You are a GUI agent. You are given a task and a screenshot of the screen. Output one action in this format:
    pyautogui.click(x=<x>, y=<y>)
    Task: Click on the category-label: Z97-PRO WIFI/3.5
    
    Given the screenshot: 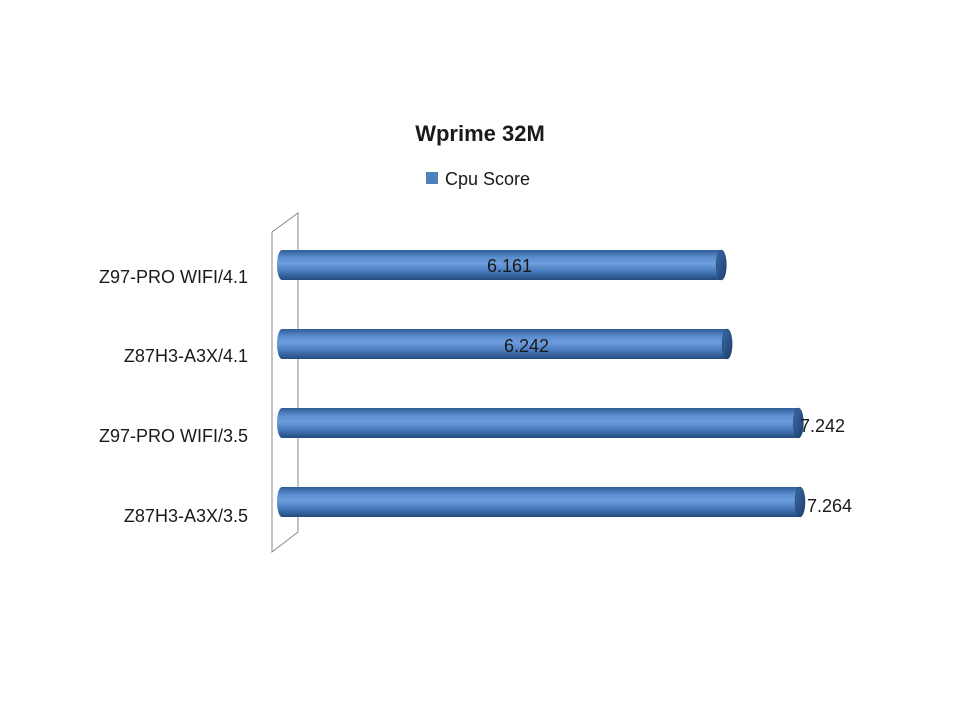 What is the action you would take?
    pyautogui.click(x=173, y=436)
    